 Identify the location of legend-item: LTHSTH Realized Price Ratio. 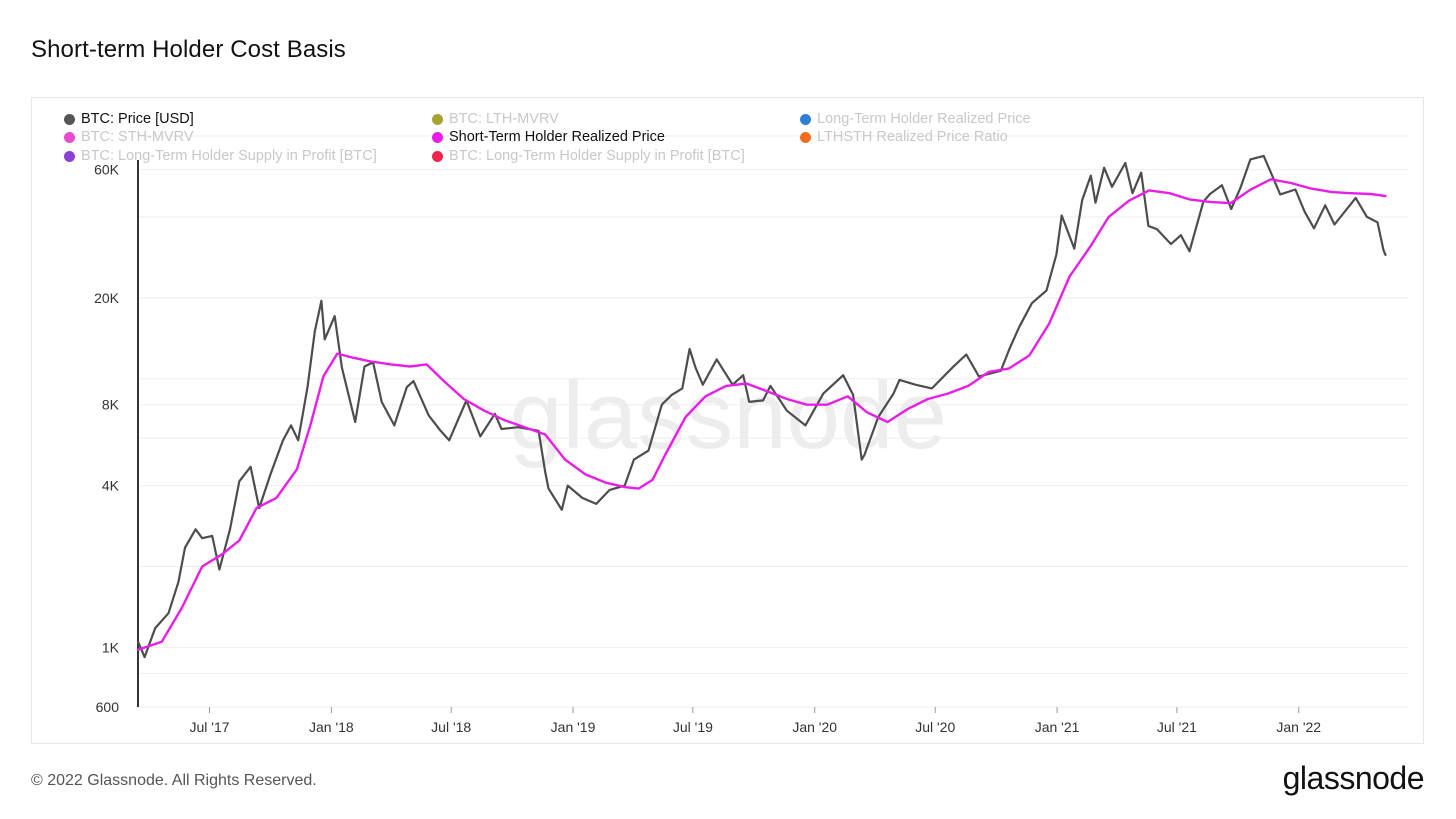
(904, 137).